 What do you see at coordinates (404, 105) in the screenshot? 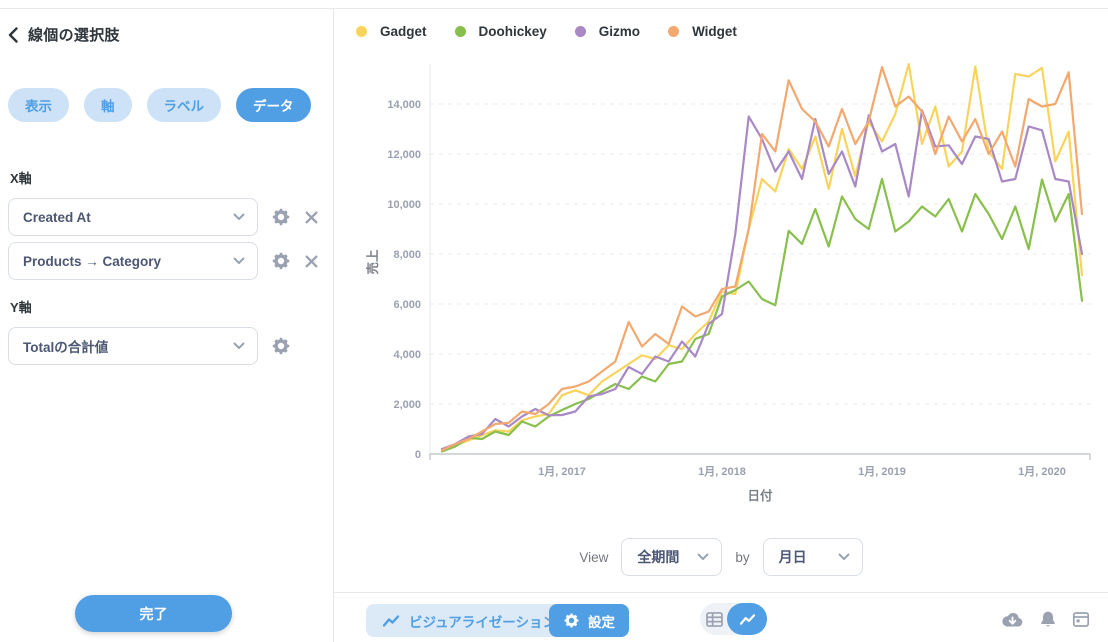
I see `svg-text: 14,000` at bounding box center [404, 105].